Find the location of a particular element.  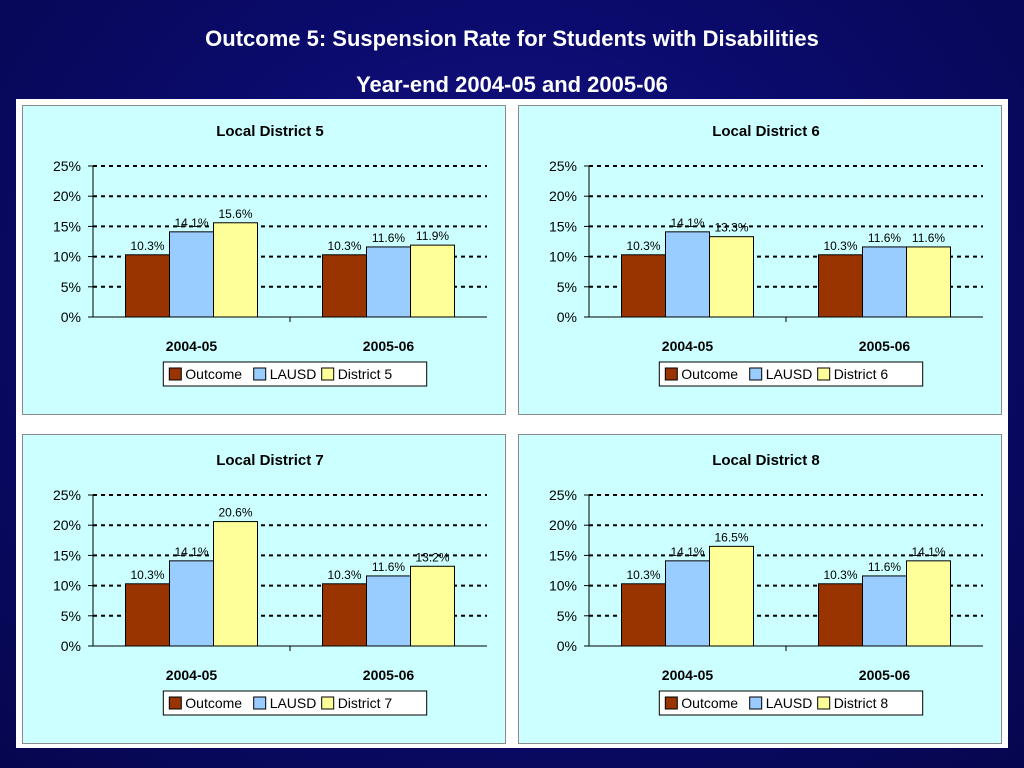

data-label: 13.3% is located at coordinates (731, 228).